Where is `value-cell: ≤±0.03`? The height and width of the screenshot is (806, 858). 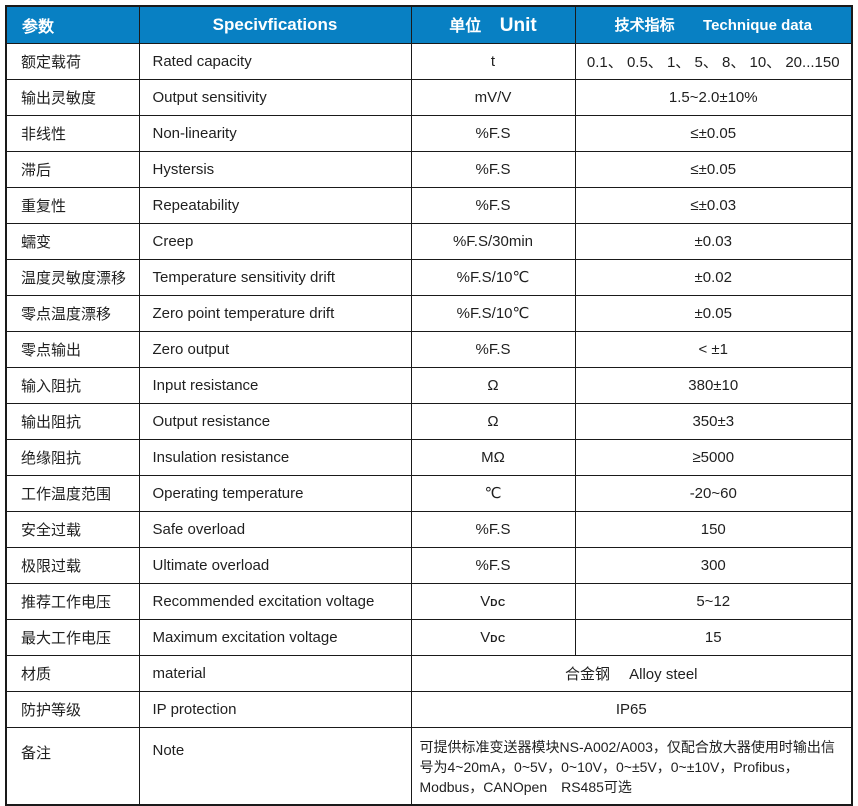
value-cell: ≤±0.03 is located at coordinates (713, 205).